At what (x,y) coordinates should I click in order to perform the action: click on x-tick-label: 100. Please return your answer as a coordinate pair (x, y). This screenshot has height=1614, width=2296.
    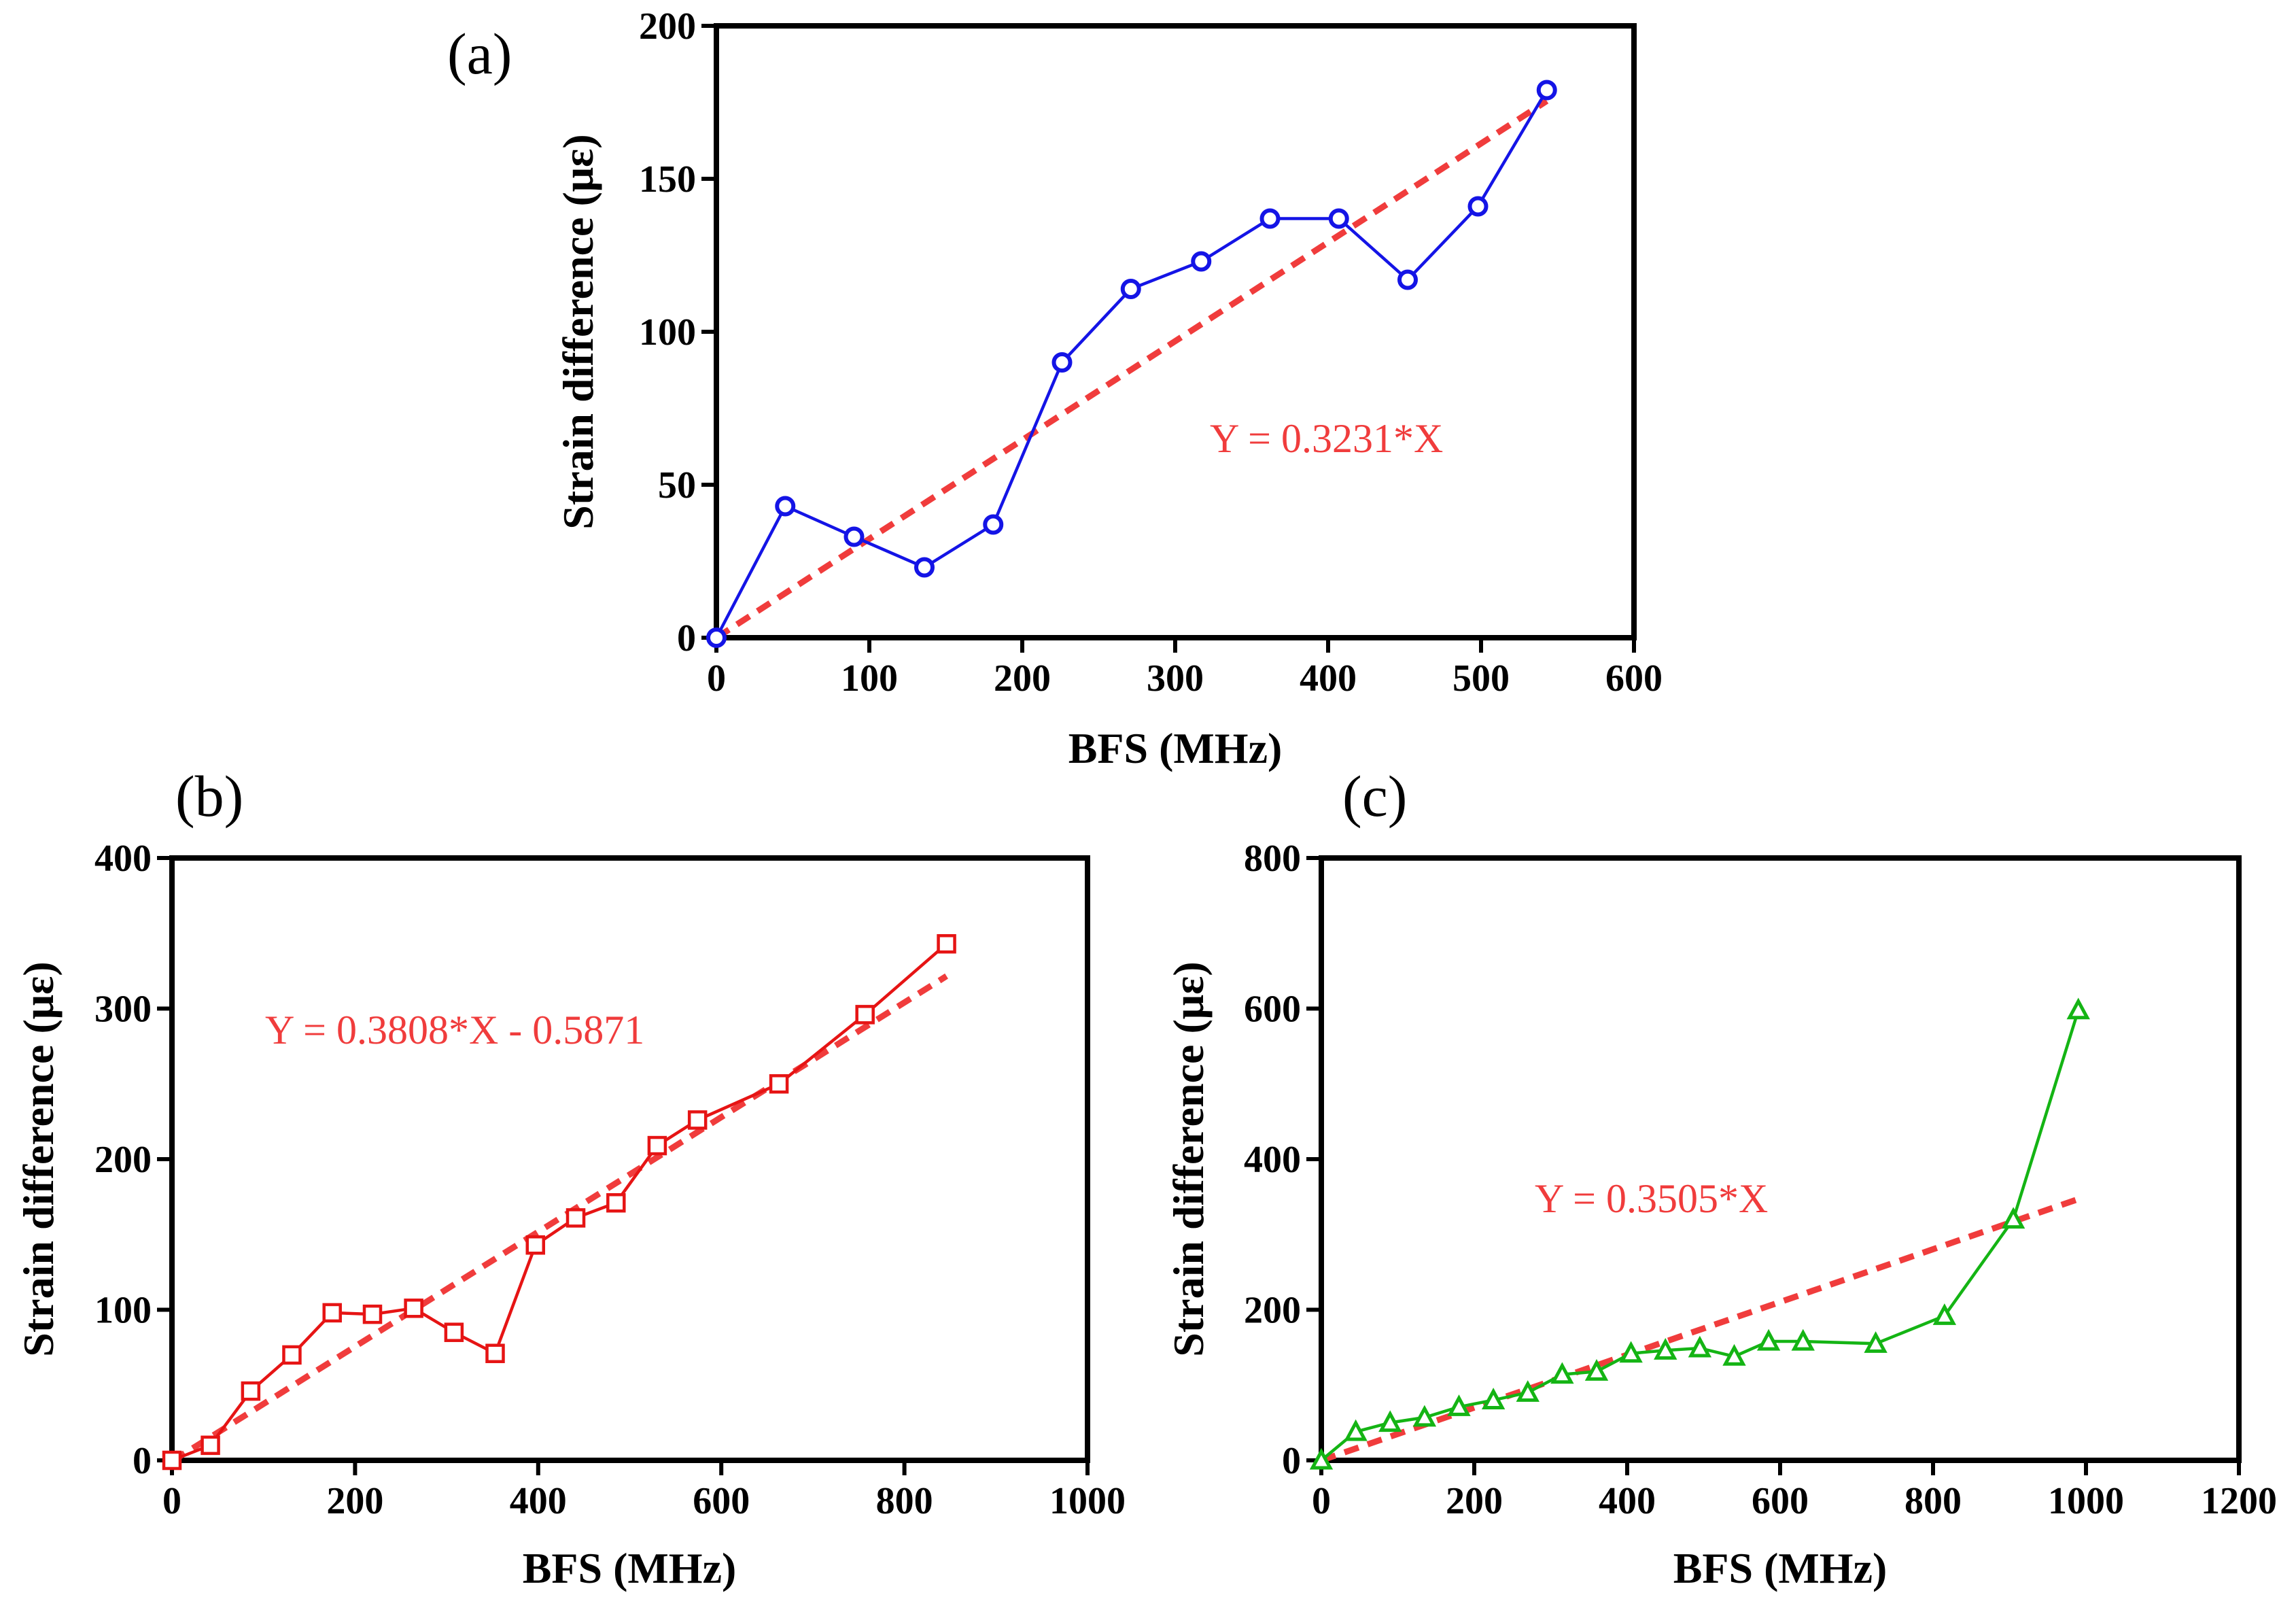
    Looking at the image, I should click on (869, 678).